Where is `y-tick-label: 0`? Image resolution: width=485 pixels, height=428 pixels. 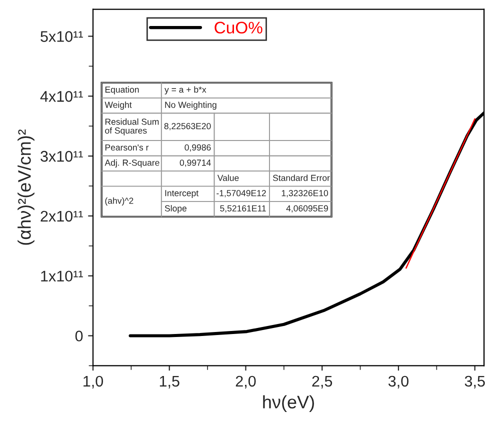
y-tick-label: 0 is located at coordinates (79, 336).